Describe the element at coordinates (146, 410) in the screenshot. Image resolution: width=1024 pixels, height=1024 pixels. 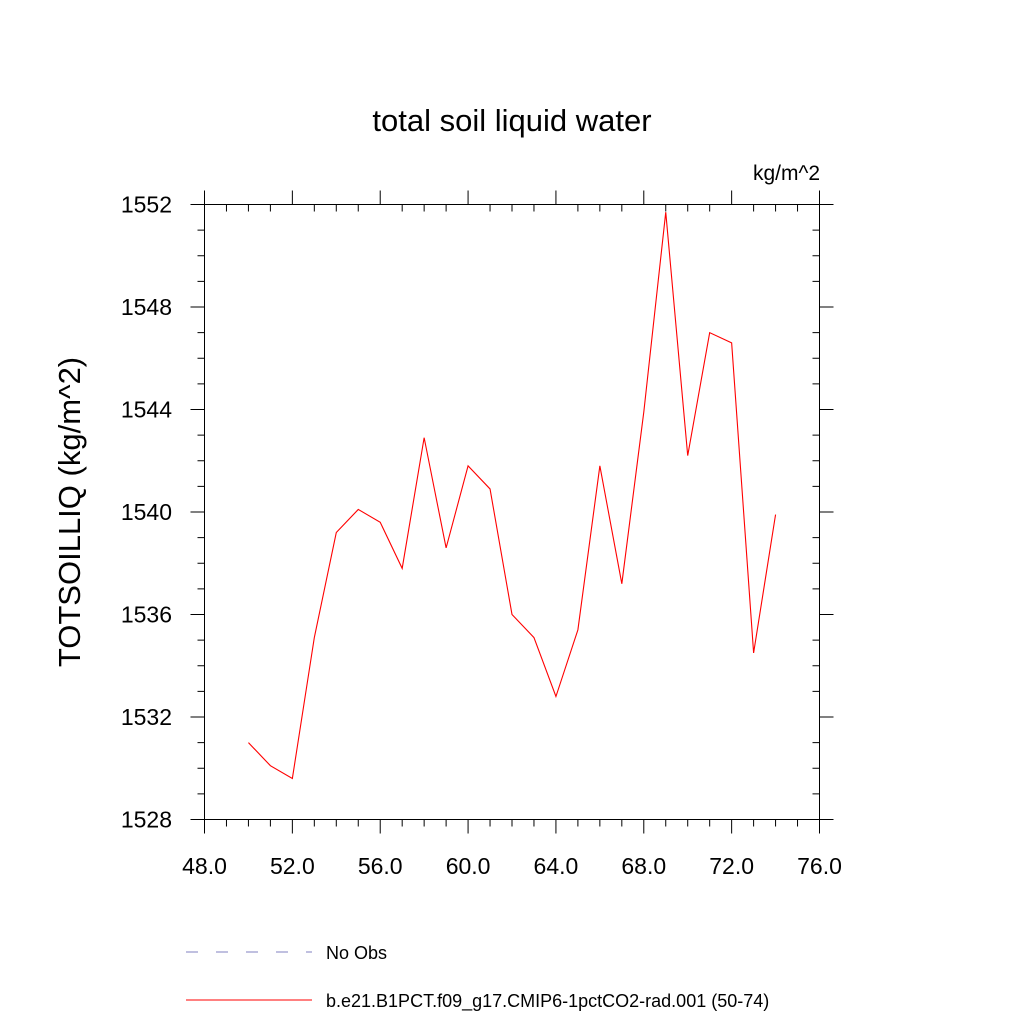
I see `y-tick-label: 1544` at that location.